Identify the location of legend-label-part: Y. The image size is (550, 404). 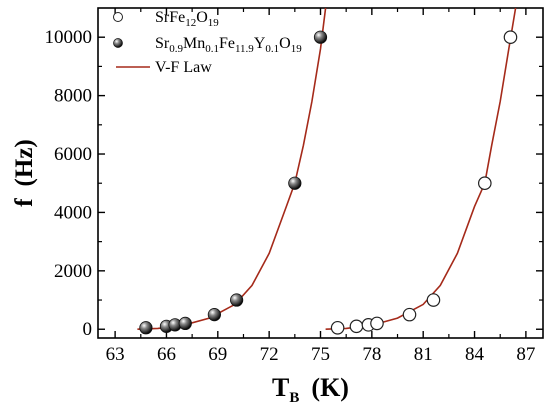
(260, 43).